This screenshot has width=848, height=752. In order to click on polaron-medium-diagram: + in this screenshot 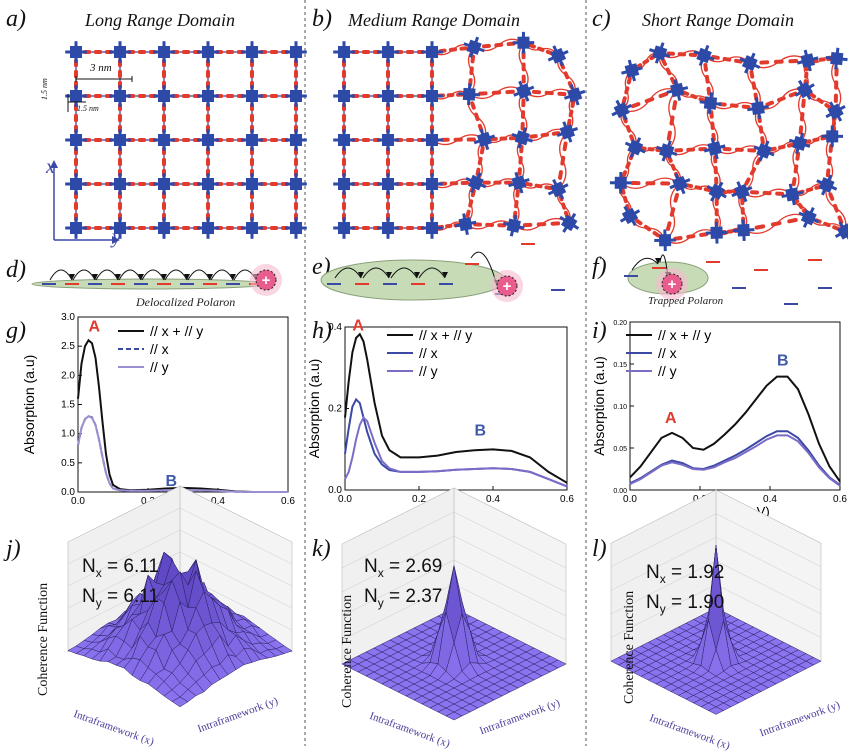, I will do `click(450, 271)`.